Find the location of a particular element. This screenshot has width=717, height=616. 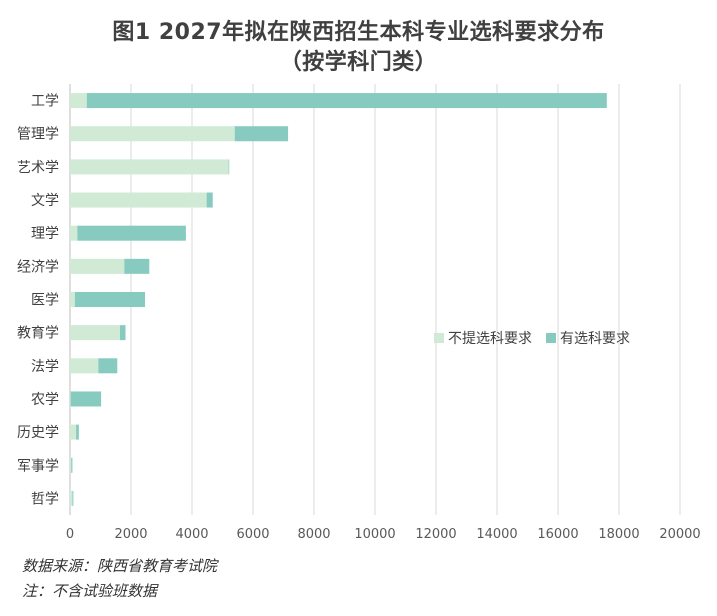

category-label: 哲学 is located at coordinates (45, 499).